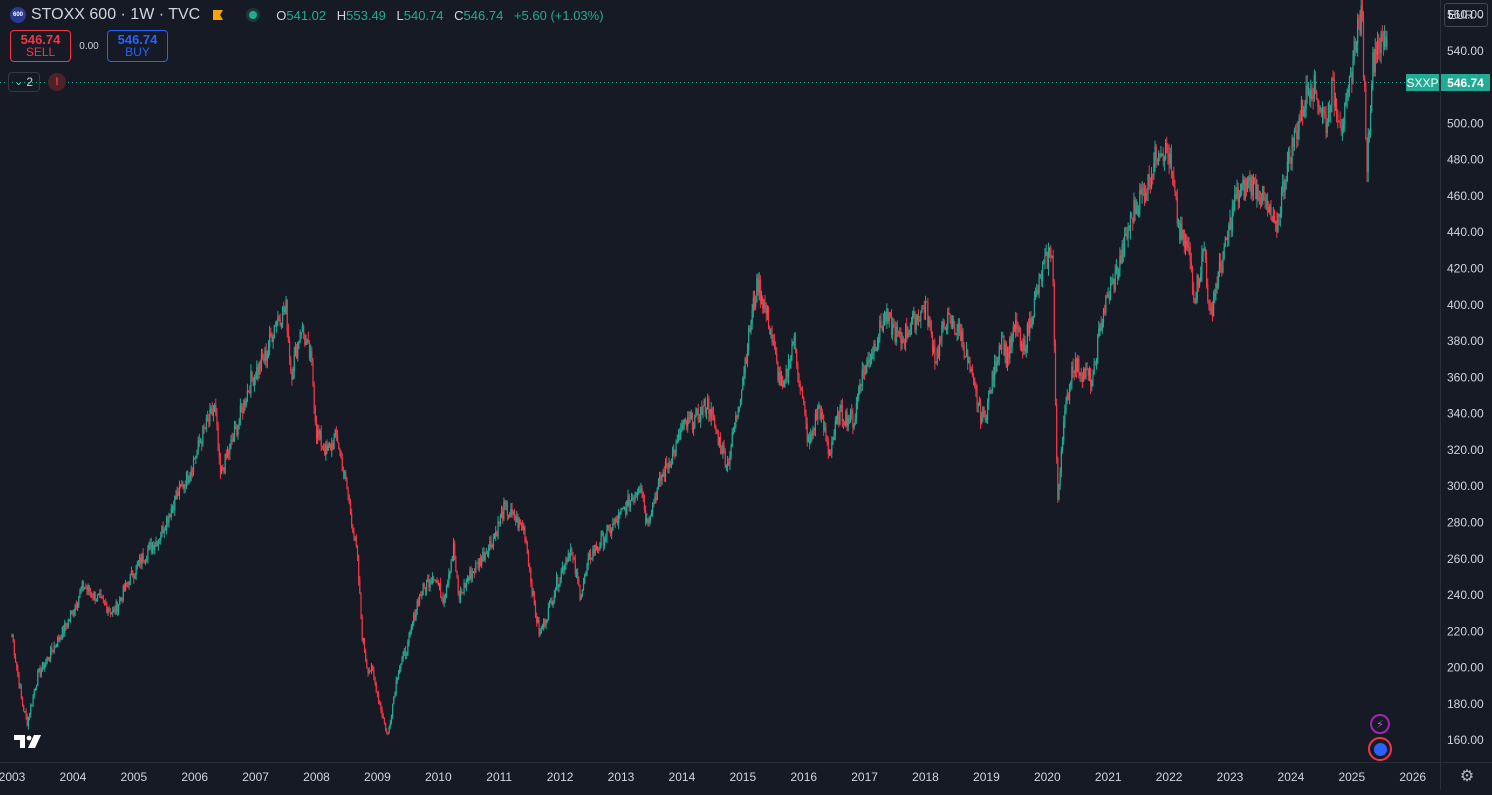  What do you see at coordinates (30, 741) in the screenshot?
I see `tradingview-logo-icon` at bounding box center [30, 741].